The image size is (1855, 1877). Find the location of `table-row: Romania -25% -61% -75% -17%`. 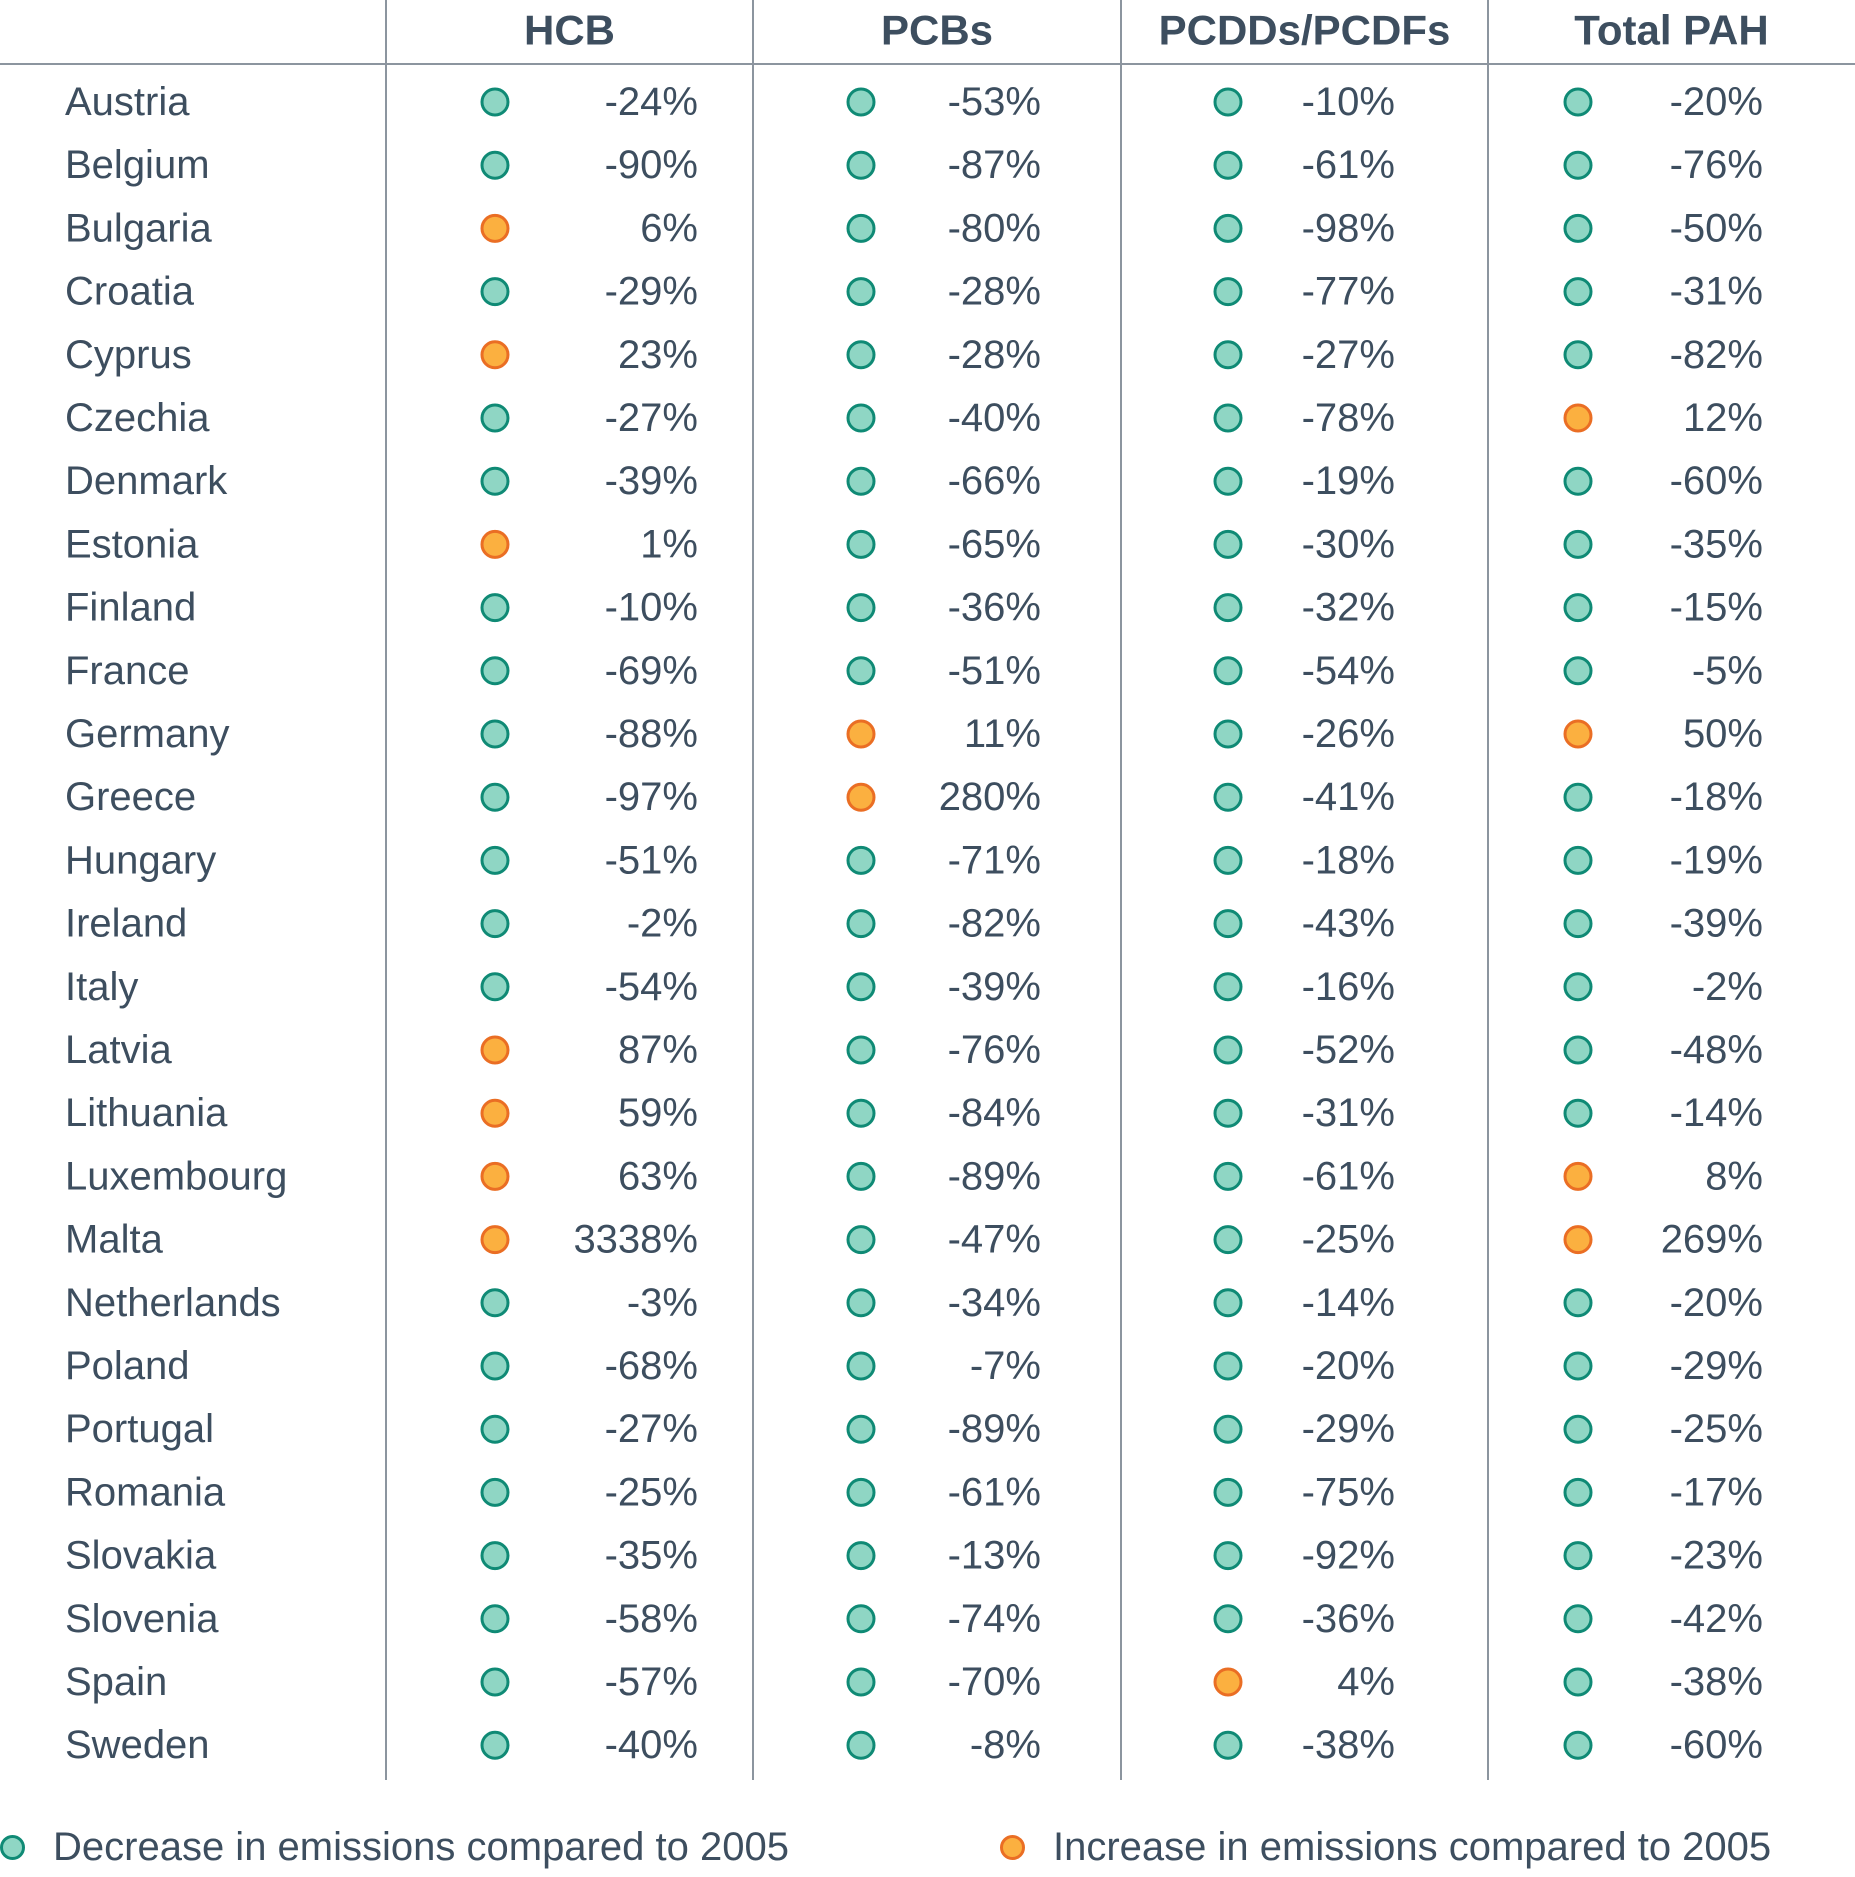

table-row: Romania -25% -61% -75% -17% is located at coordinates (914, 1492).